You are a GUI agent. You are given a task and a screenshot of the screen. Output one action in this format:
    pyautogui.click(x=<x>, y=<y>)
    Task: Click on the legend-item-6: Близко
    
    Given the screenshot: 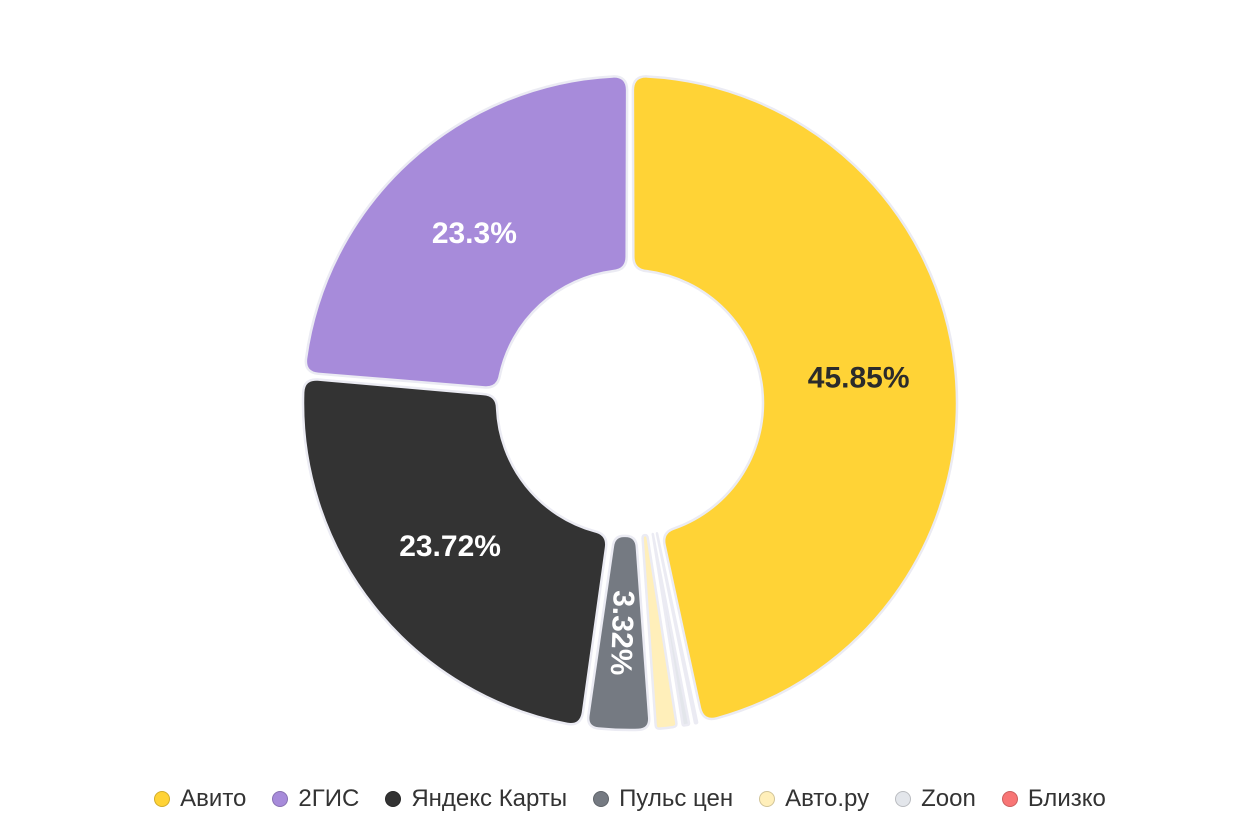 What is the action you would take?
    pyautogui.click(x=1053, y=799)
    